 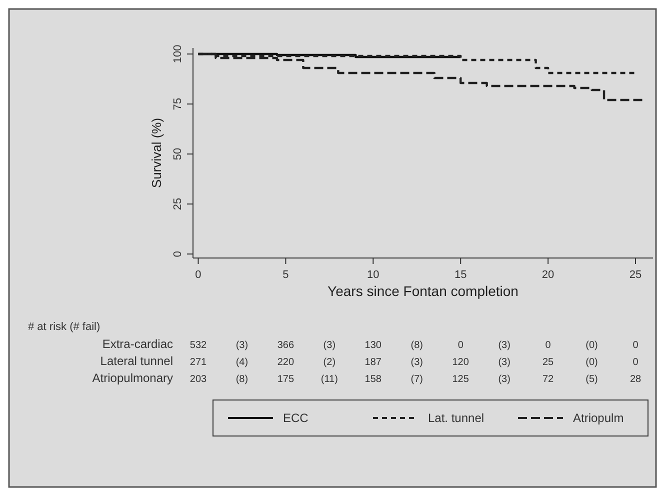 I want to click on y-tick-label: 100, so click(x=178, y=54).